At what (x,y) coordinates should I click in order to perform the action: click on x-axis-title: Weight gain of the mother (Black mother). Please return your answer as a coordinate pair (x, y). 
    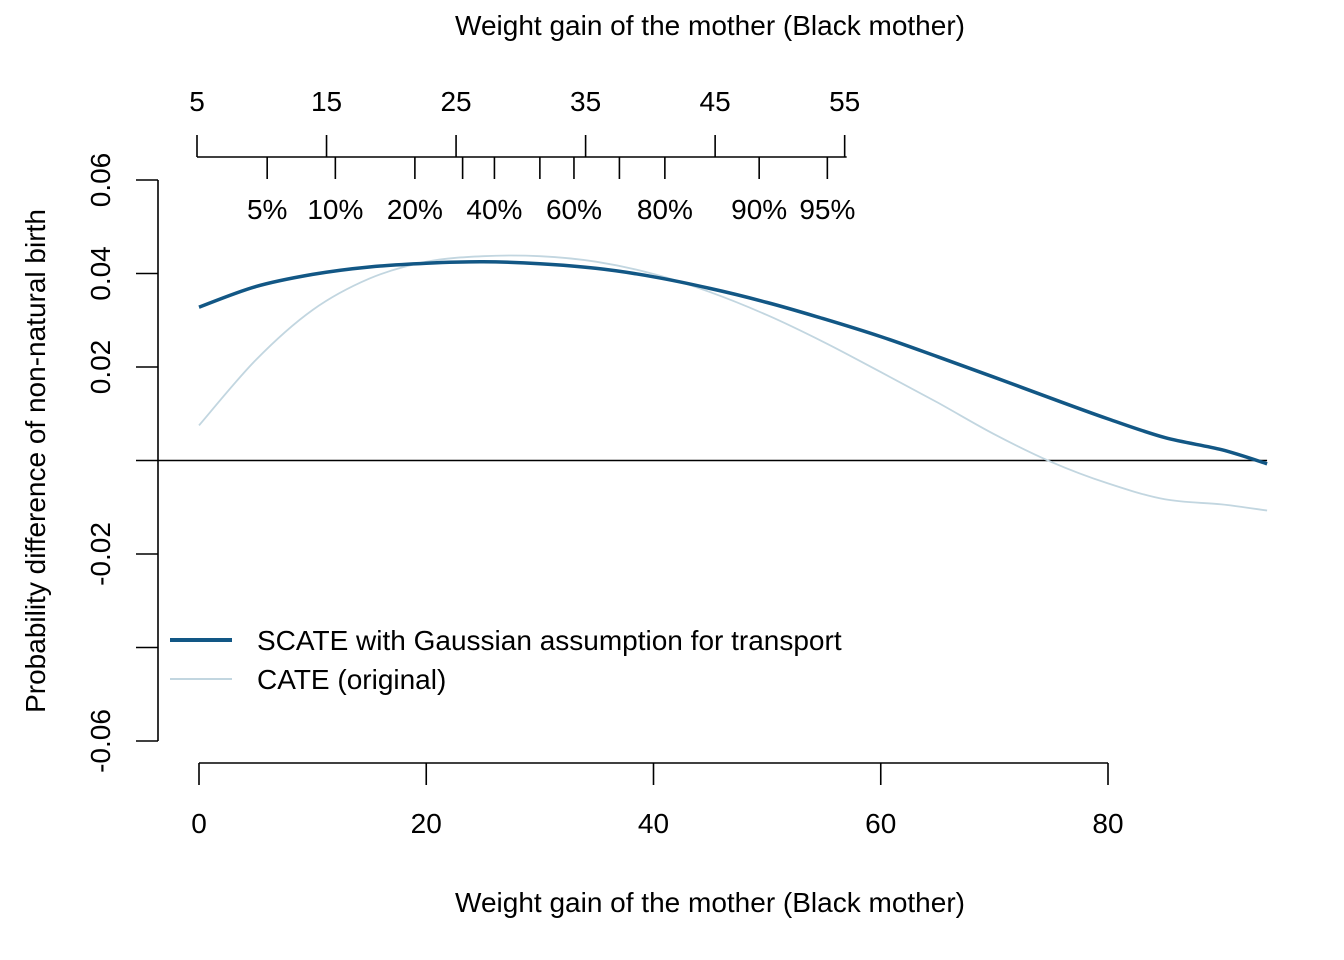
    Looking at the image, I should click on (710, 902).